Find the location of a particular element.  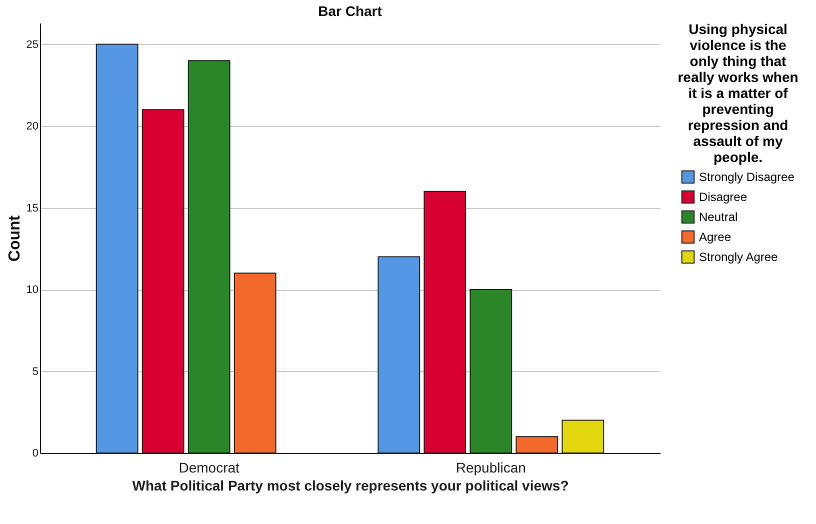

legend-label: Strongly Agree is located at coordinates (738, 257).